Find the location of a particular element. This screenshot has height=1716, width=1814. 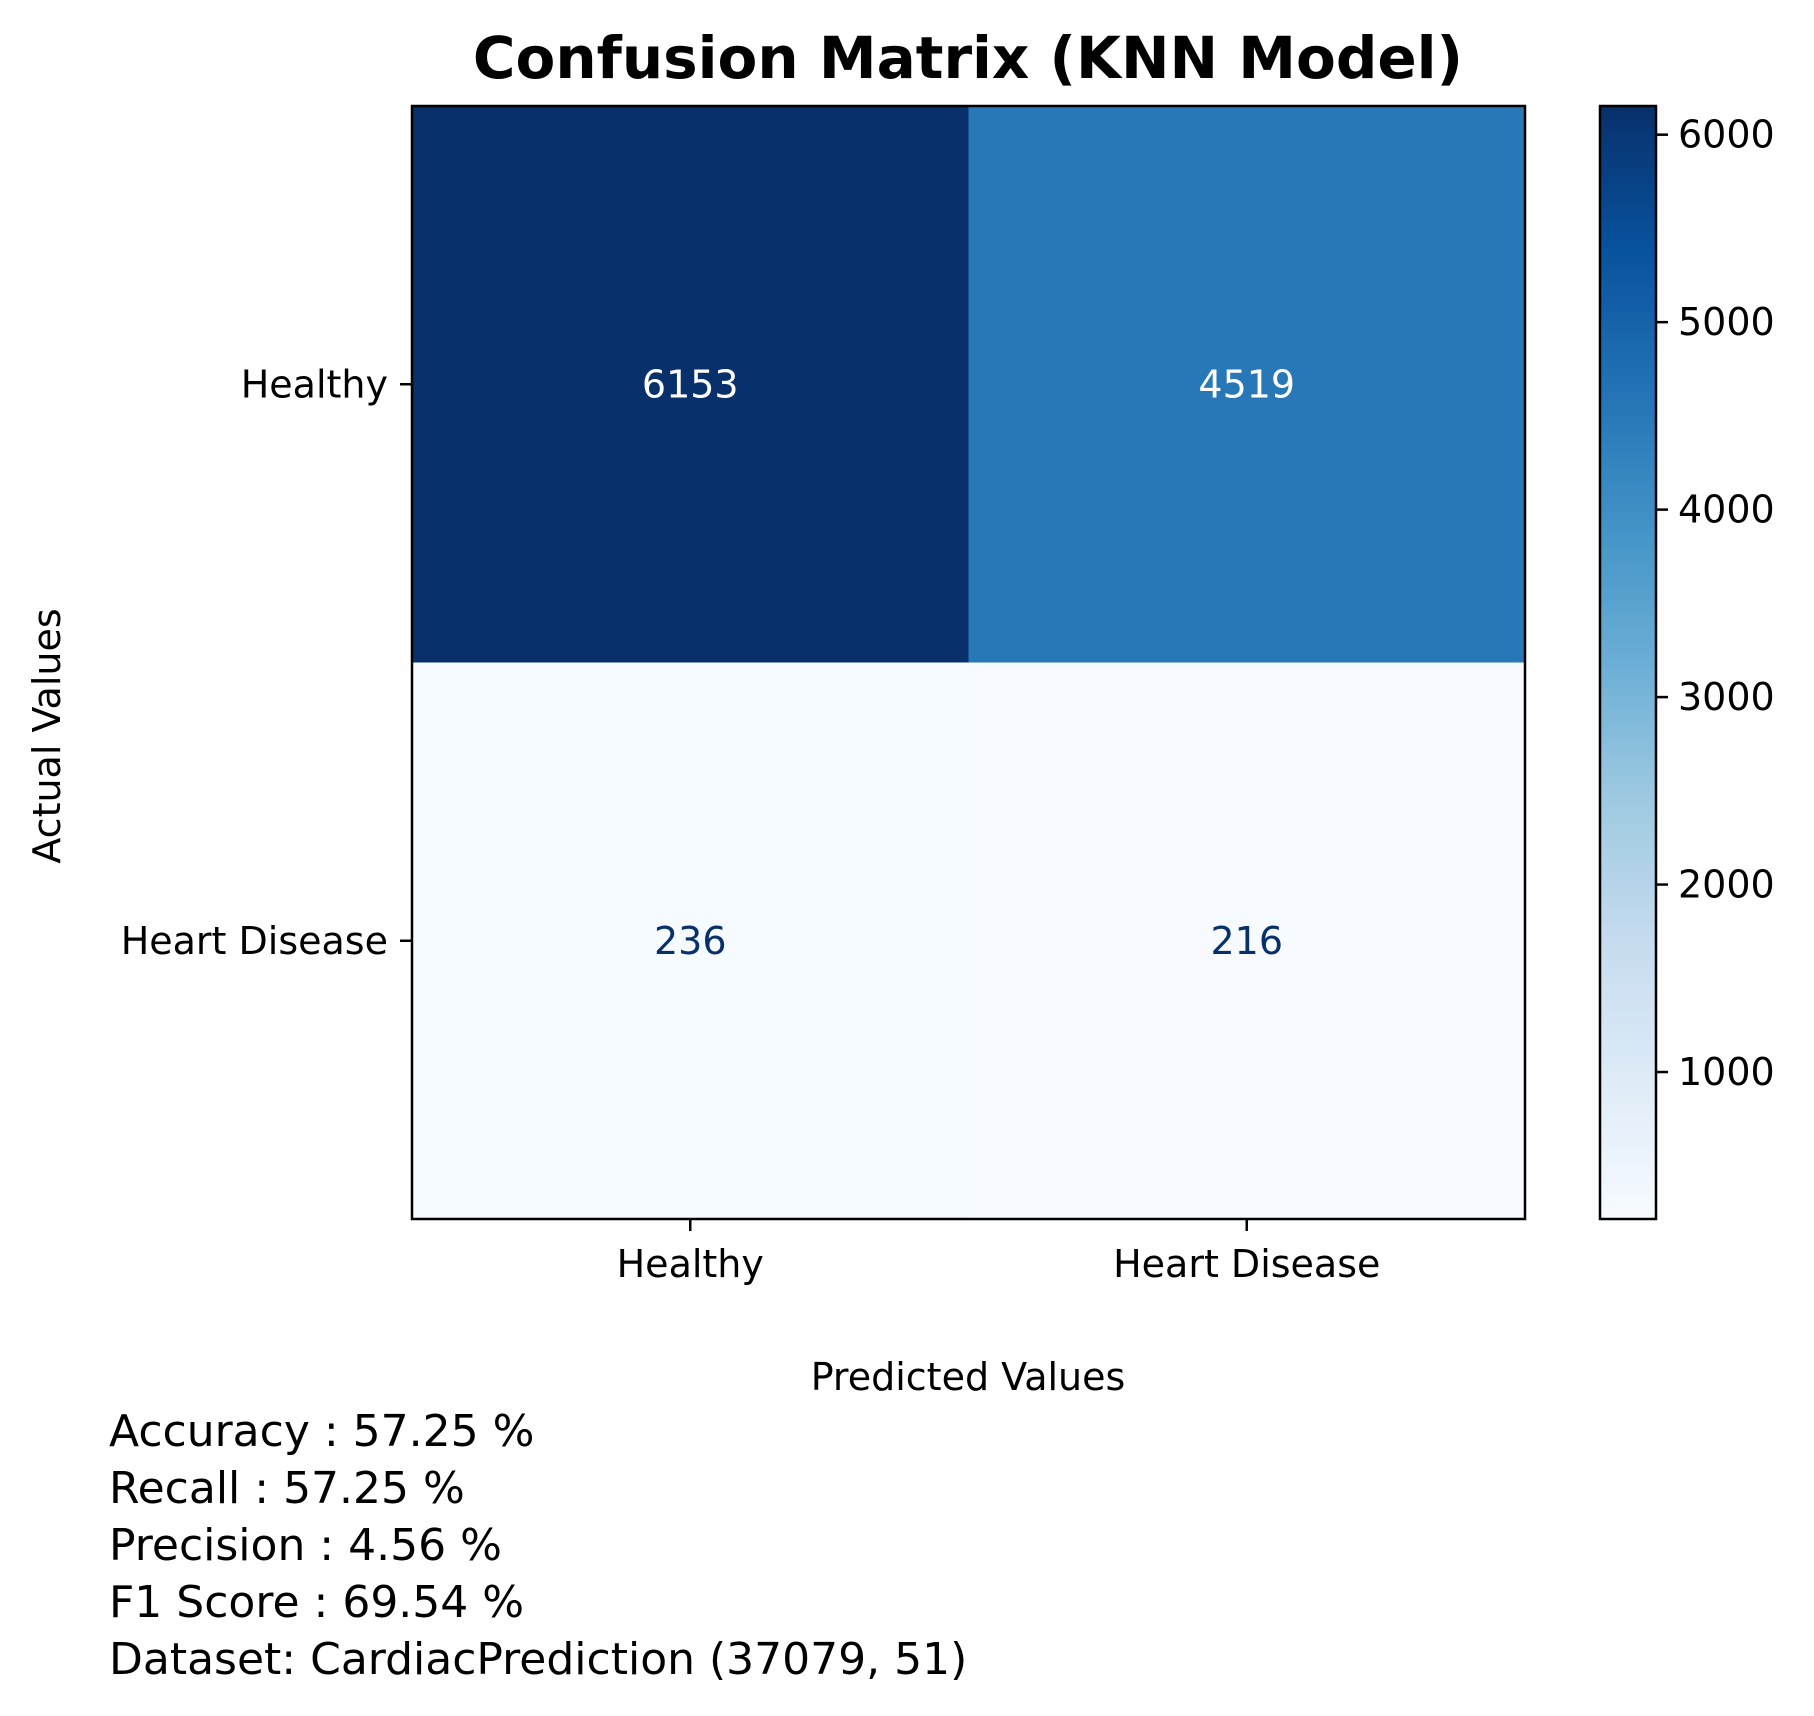

cell-value-labels: 6153 4519 236 216 is located at coordinates (968, 662).